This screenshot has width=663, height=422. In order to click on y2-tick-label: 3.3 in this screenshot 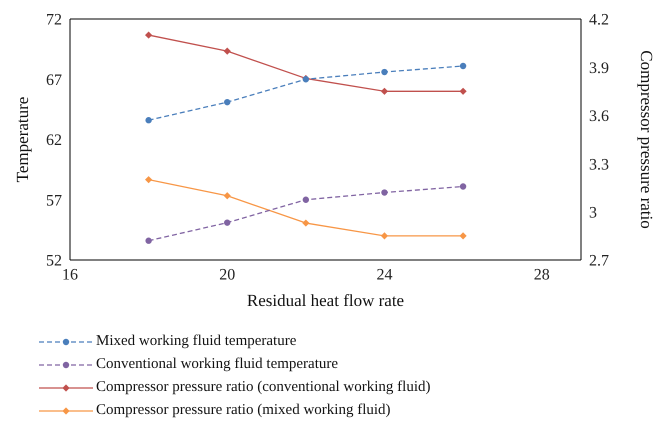, I will do `click(599, 165)`.